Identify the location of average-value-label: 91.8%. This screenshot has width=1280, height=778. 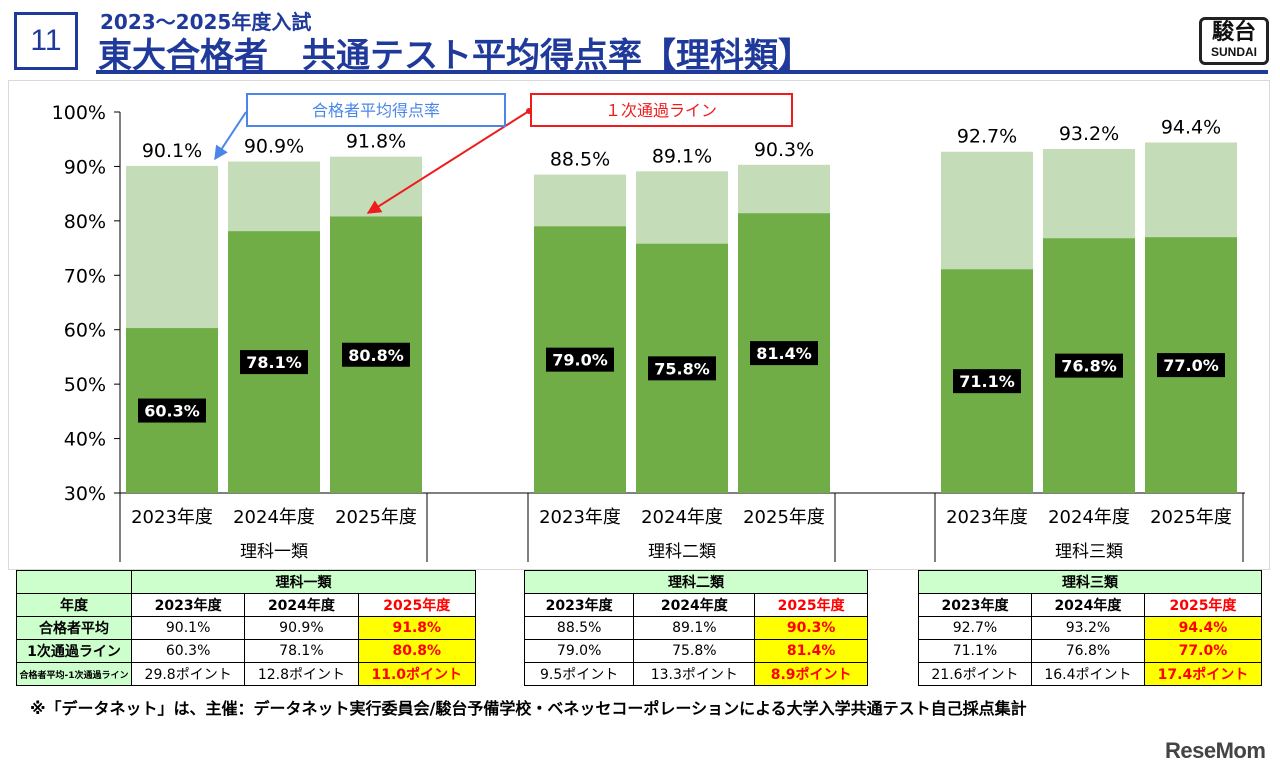
(376, 142).